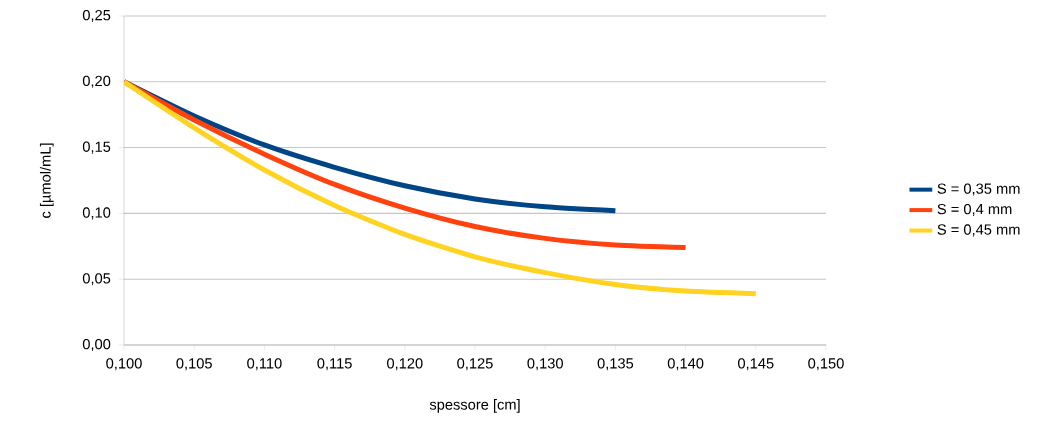 This screenshot has width=1055, height=445. I want to click on y-tick-label: 0,05, so click(96, 279).